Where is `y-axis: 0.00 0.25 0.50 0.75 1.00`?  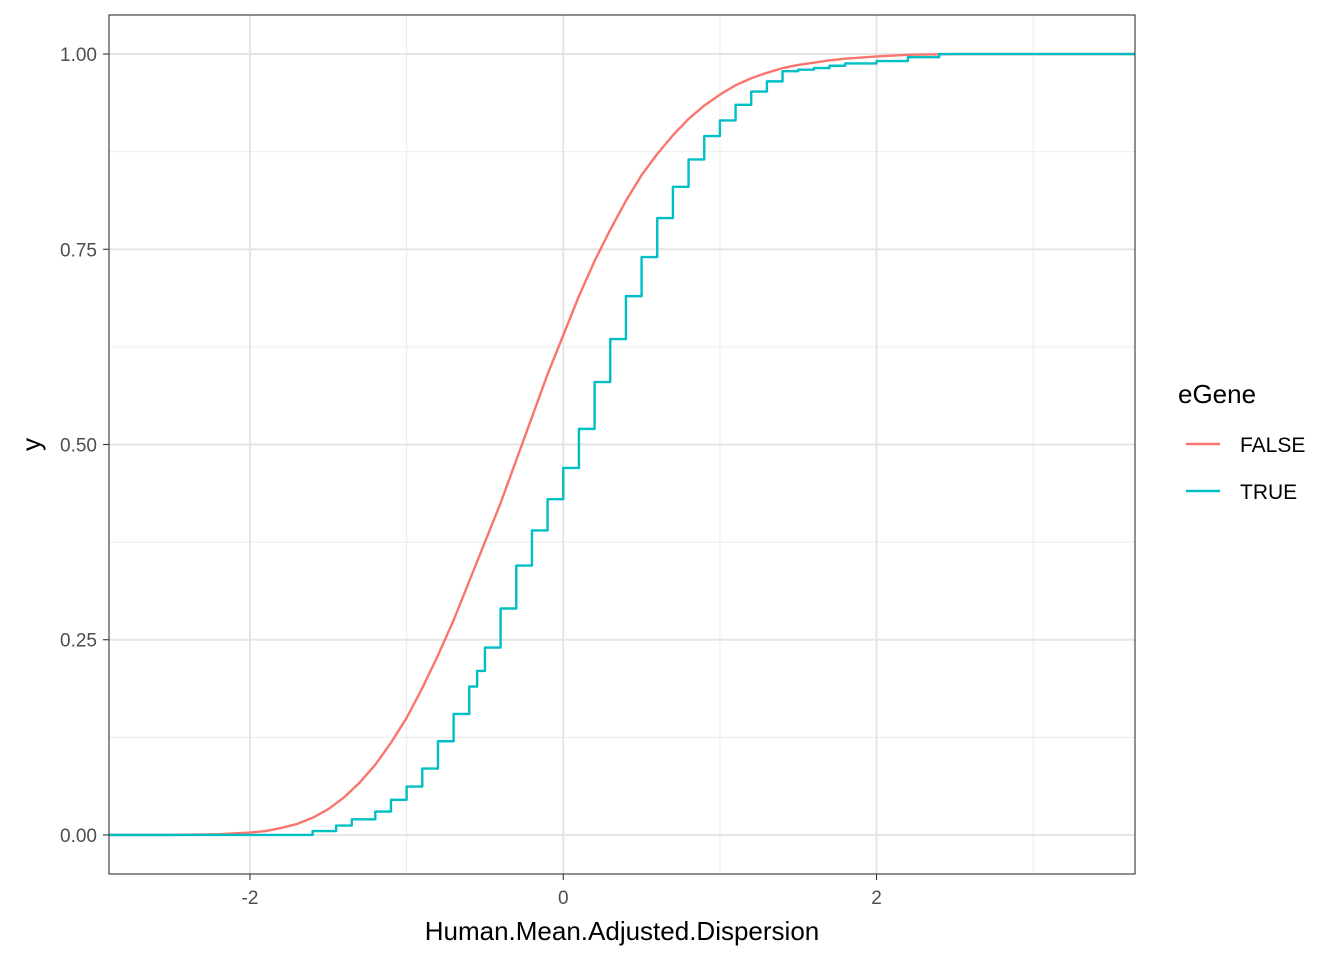 y-axis: 0.00 0.25 0.50 0.75 1.00 is located at coordinates (84, 446).